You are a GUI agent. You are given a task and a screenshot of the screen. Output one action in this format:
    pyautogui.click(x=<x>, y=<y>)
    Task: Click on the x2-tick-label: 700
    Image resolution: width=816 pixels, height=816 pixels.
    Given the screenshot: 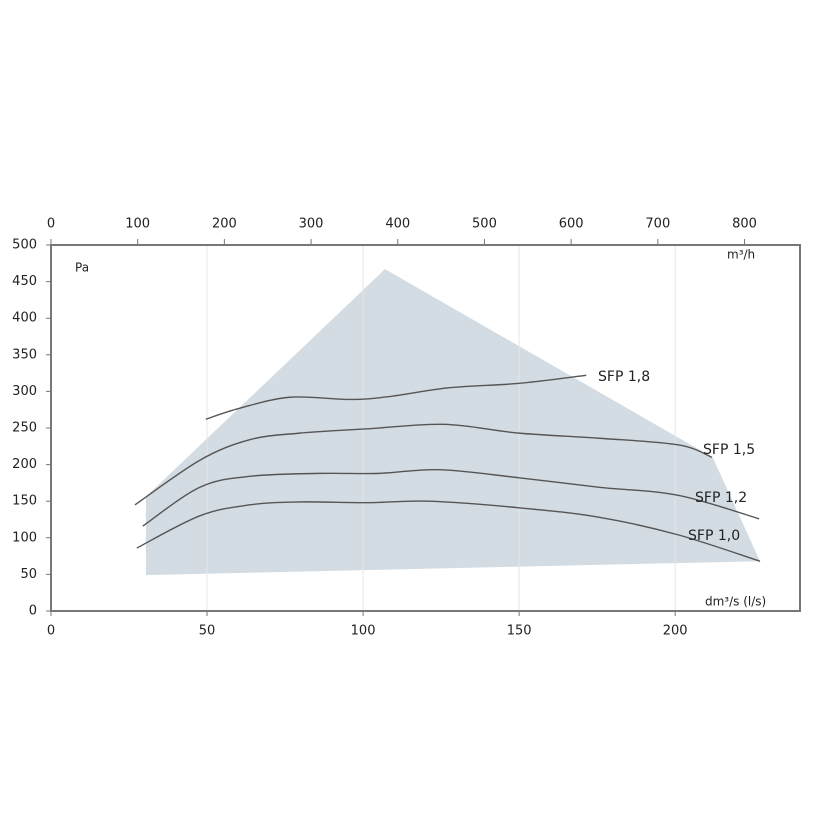 What is the action you would take?
    pyautogui.click(x=657, y=224)
    